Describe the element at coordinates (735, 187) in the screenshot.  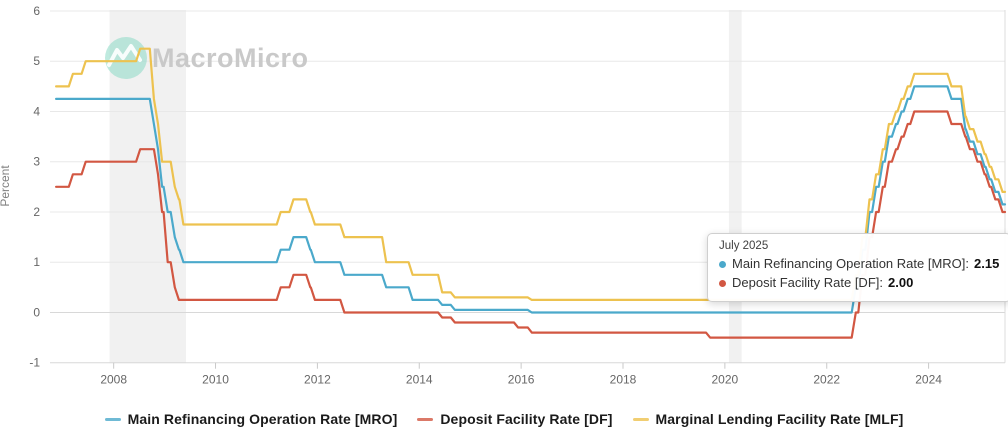
I see `recession-band` at that location.